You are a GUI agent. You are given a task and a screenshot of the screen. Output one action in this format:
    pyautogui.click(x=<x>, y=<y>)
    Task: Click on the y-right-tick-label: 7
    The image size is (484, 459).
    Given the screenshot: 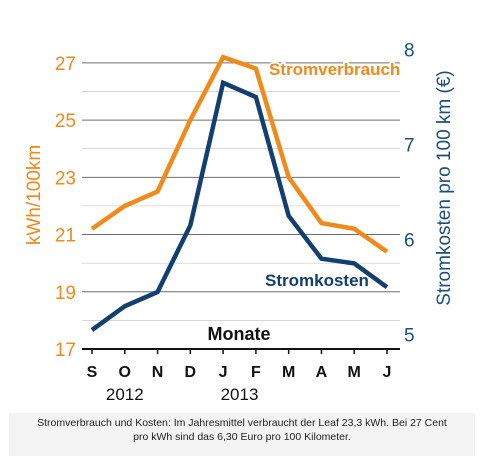 What is the action you would take?
    pyautogui.click(x=409, y=146)
    